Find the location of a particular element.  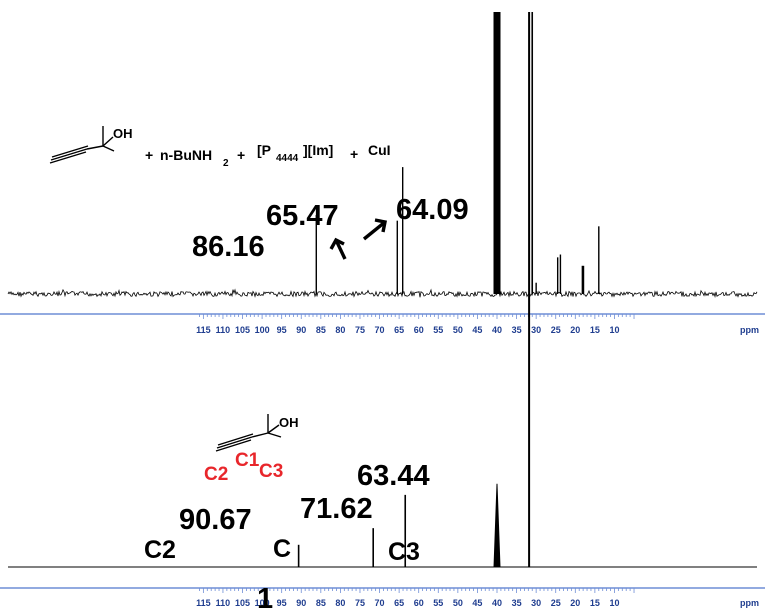

atom-label-c3: C3 is located at coordinates (271, 471).